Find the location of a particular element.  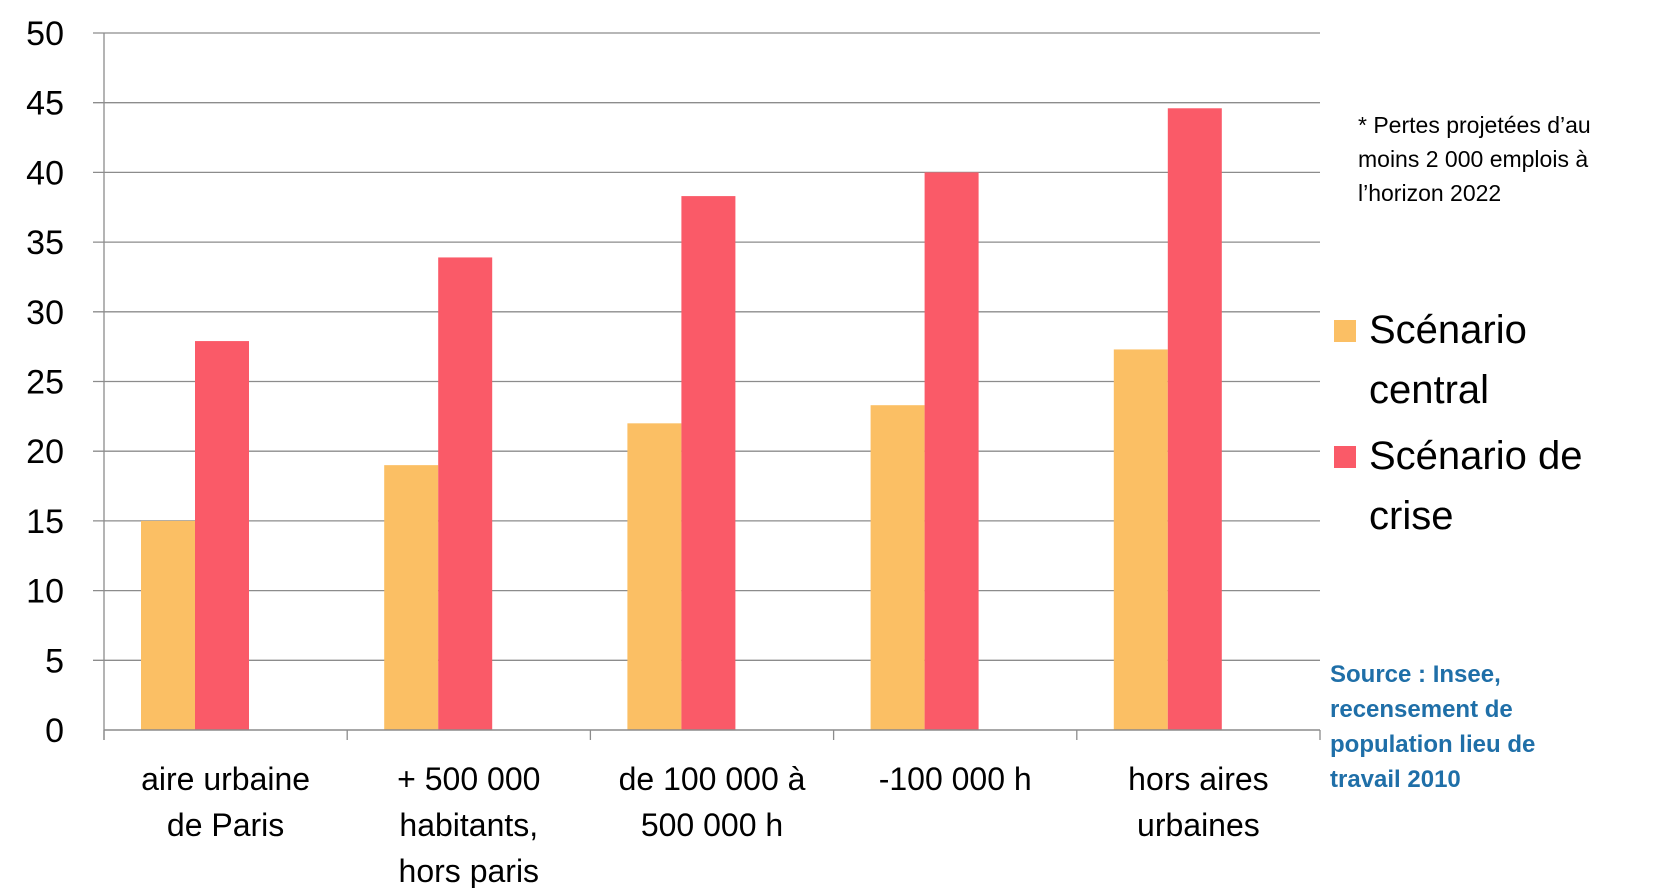

x-category-label: de 100 000 à 500 000 h is located at coordinates (712, 802).